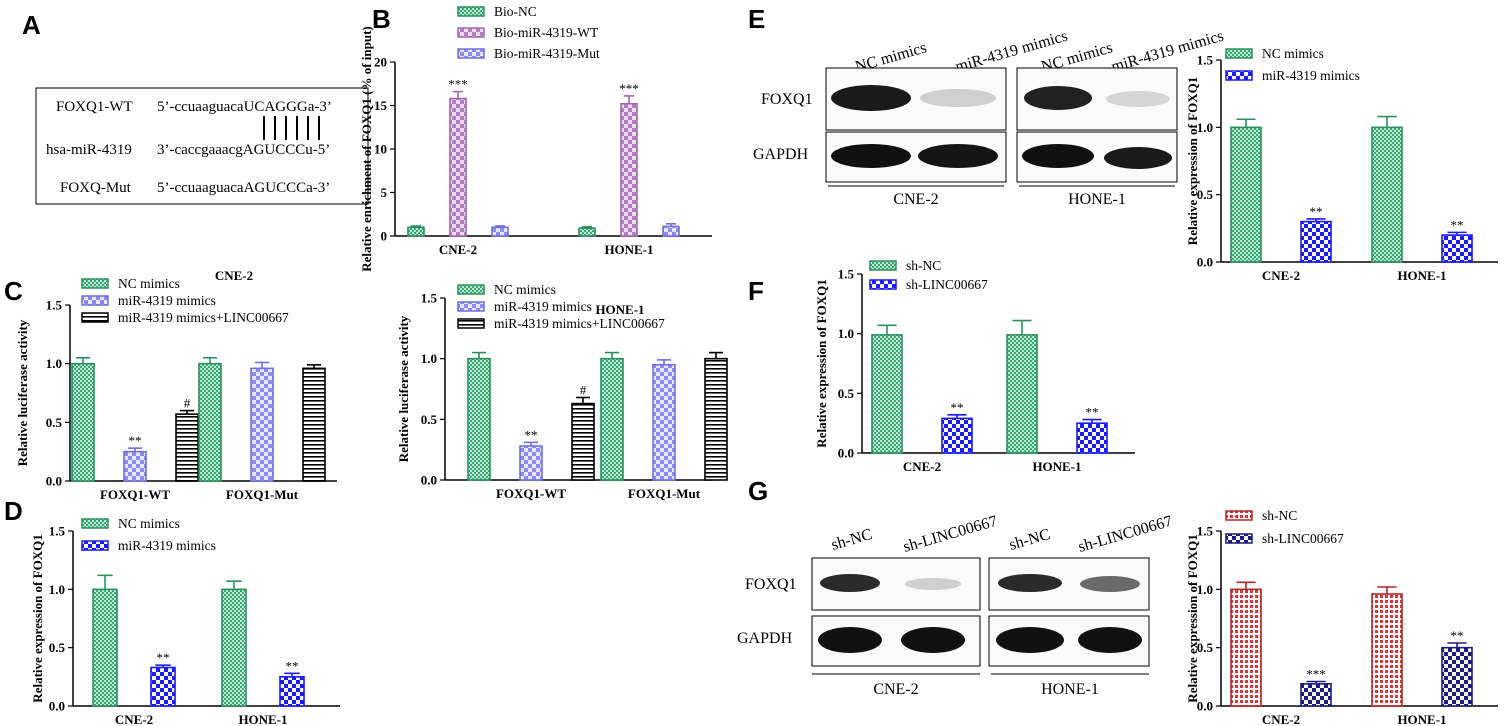 The image size is (1507, 726). Describe the element at coordinates (167, 300) in the screenshot. I see `legend-label: miR-4319 mimics` at that location.